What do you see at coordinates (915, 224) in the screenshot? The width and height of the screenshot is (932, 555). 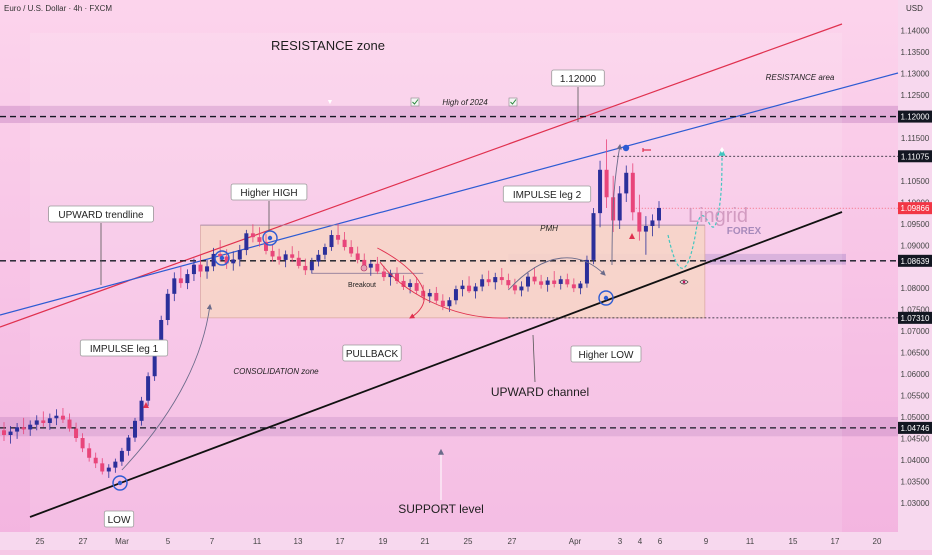 I see `price-tick: 1.09500` at bounding box center [915, 224].